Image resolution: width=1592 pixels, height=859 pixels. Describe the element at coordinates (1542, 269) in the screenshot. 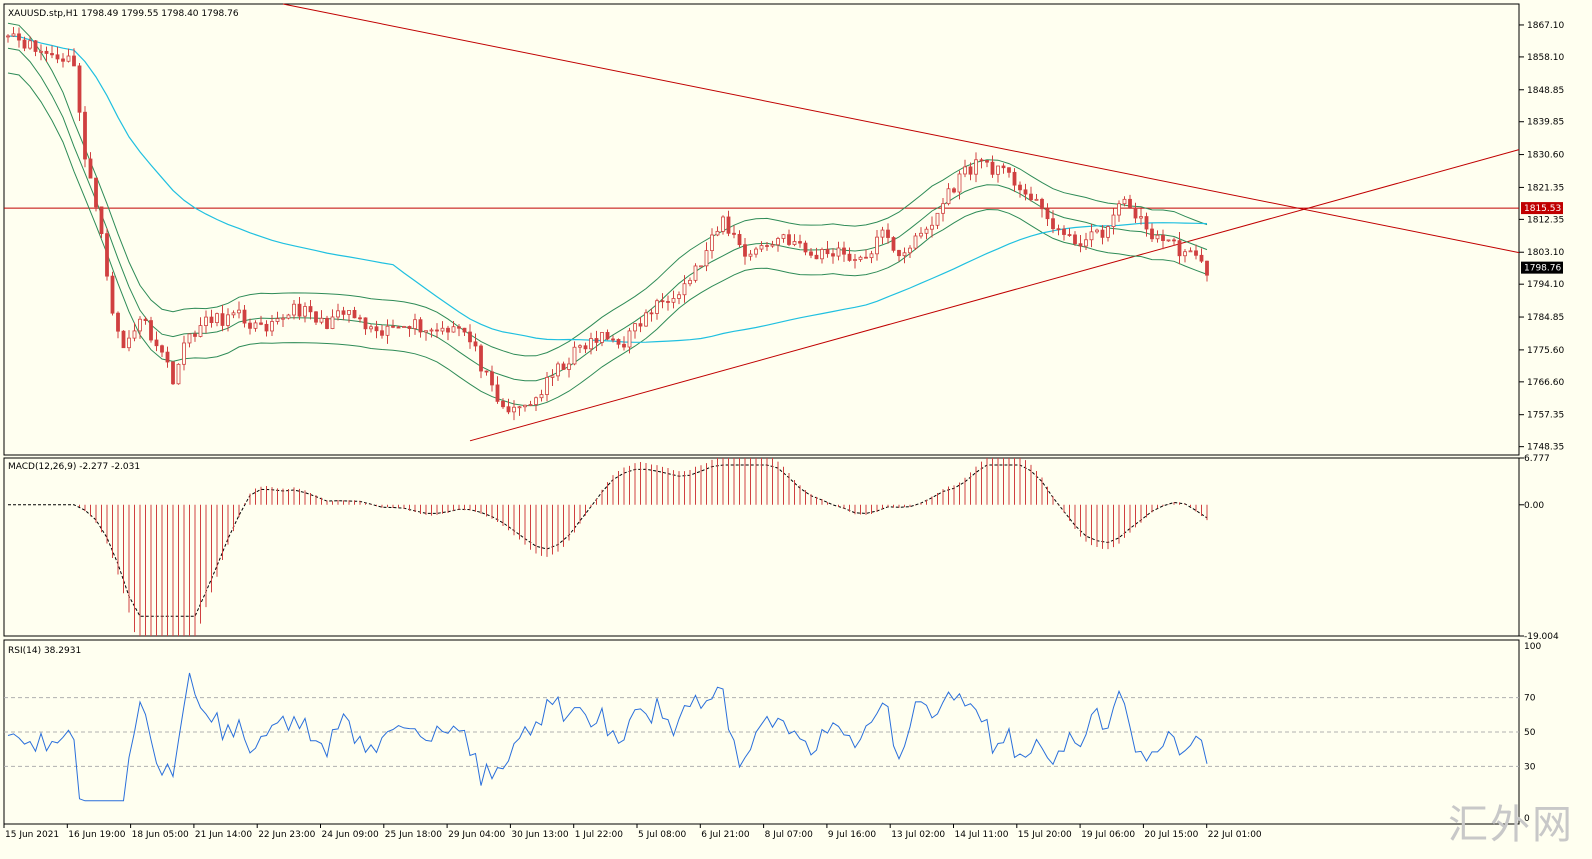

I see `current-price-label: 1798.76` at that location.